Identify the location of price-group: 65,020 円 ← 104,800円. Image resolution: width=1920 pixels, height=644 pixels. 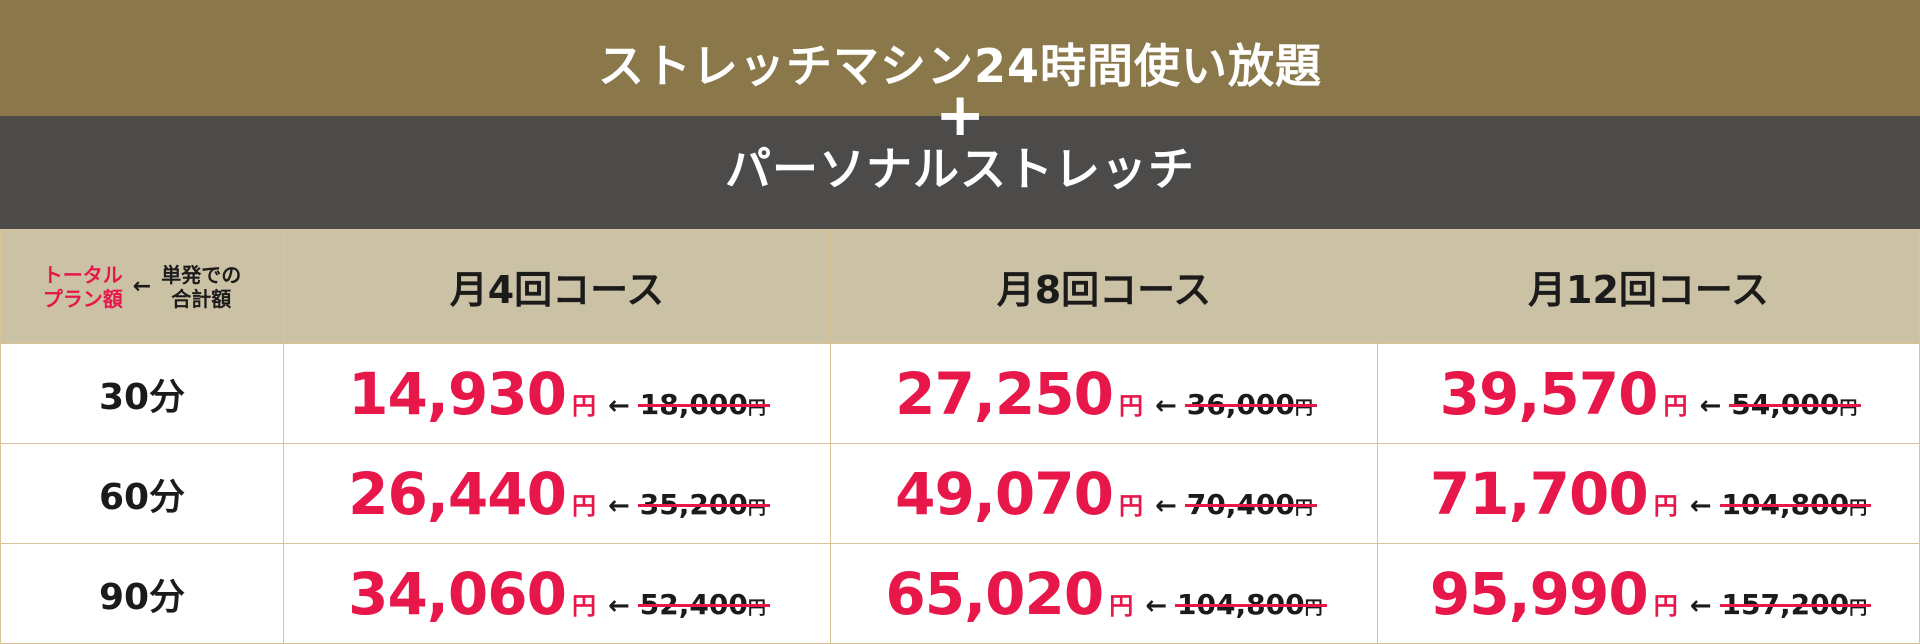
(1104, 594).